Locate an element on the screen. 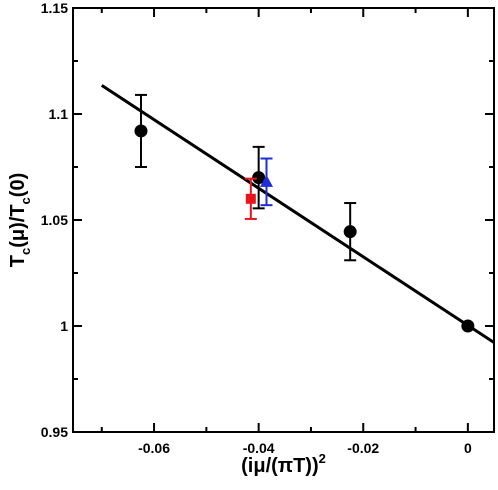 This screenshot has width=498, height=490. y-tick-label: 1.1 is located at coordinates (59, 114).